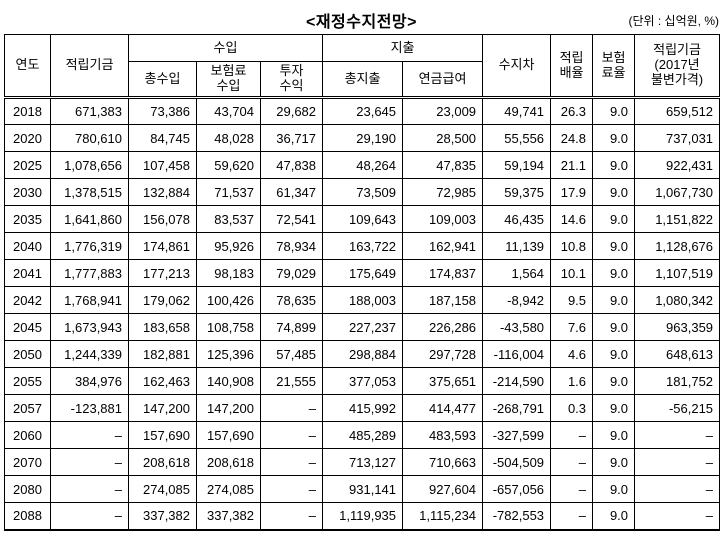 The width and height of the screenshot is (723, 539). What do you see at coordinates (363, 192) in the screenshot?
I see `value-cell: 73,509` at bounding box center [363, 192].